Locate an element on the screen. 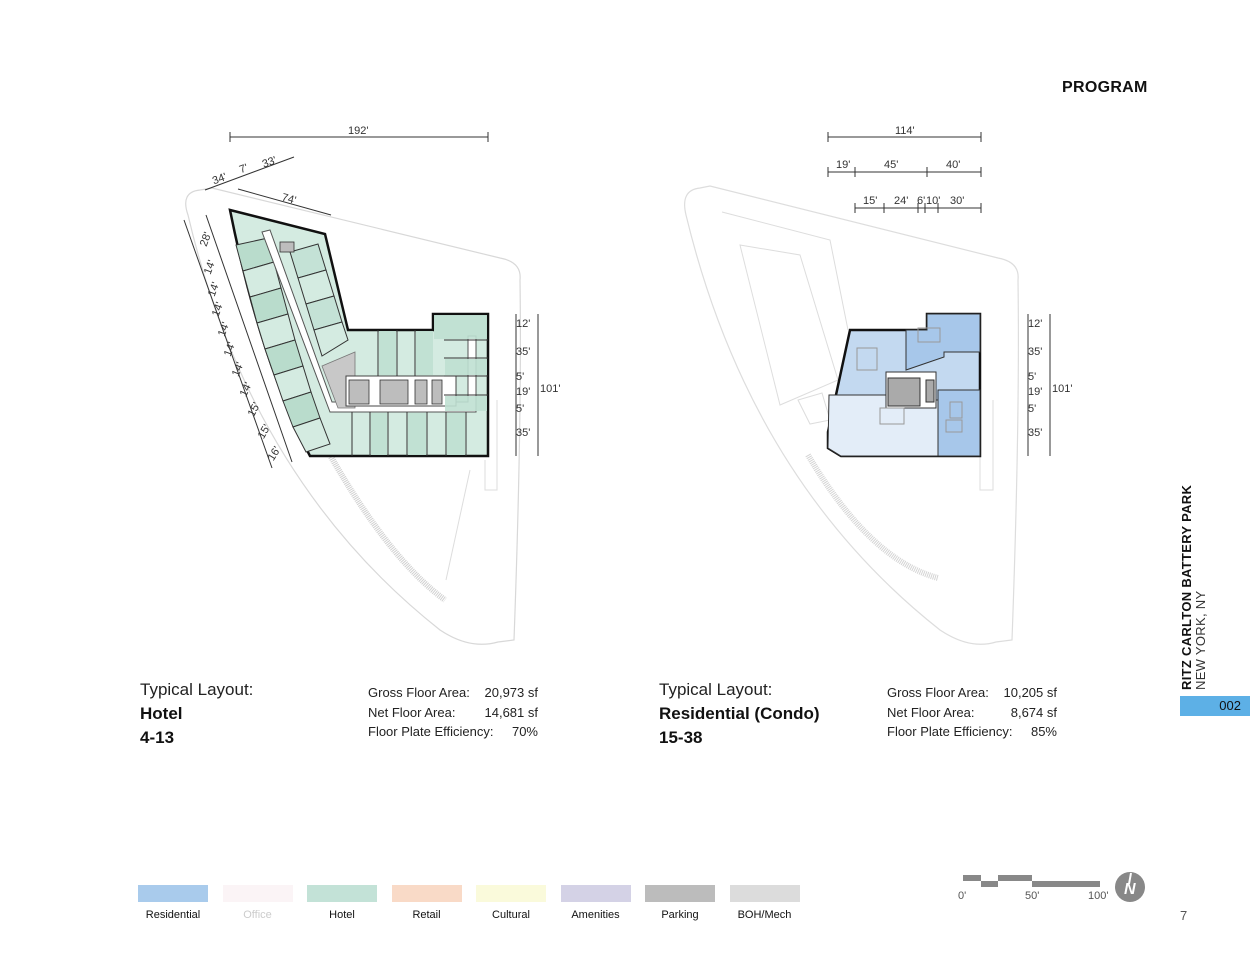  project-name: RITZ CARLTON BATTERY PARK is located at coordinates (1186, 587).